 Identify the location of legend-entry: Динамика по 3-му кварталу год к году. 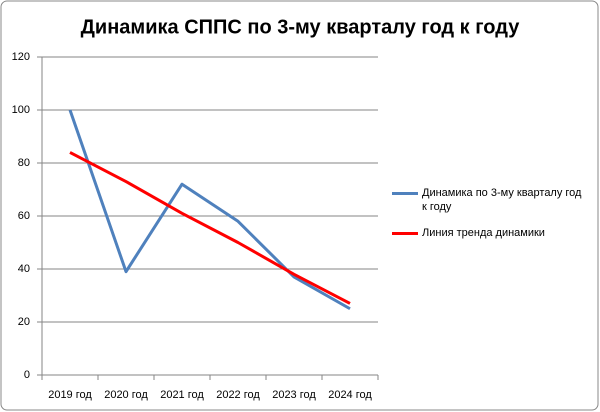
(492, 200).